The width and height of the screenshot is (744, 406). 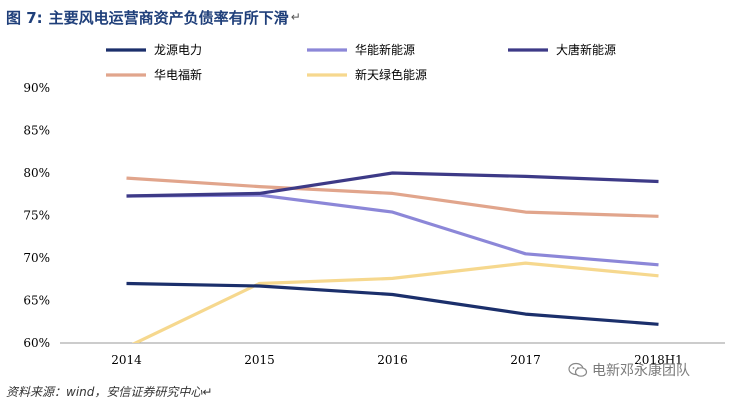 I want to click on figure-label: 图 7:, so click(x=24, y=17).